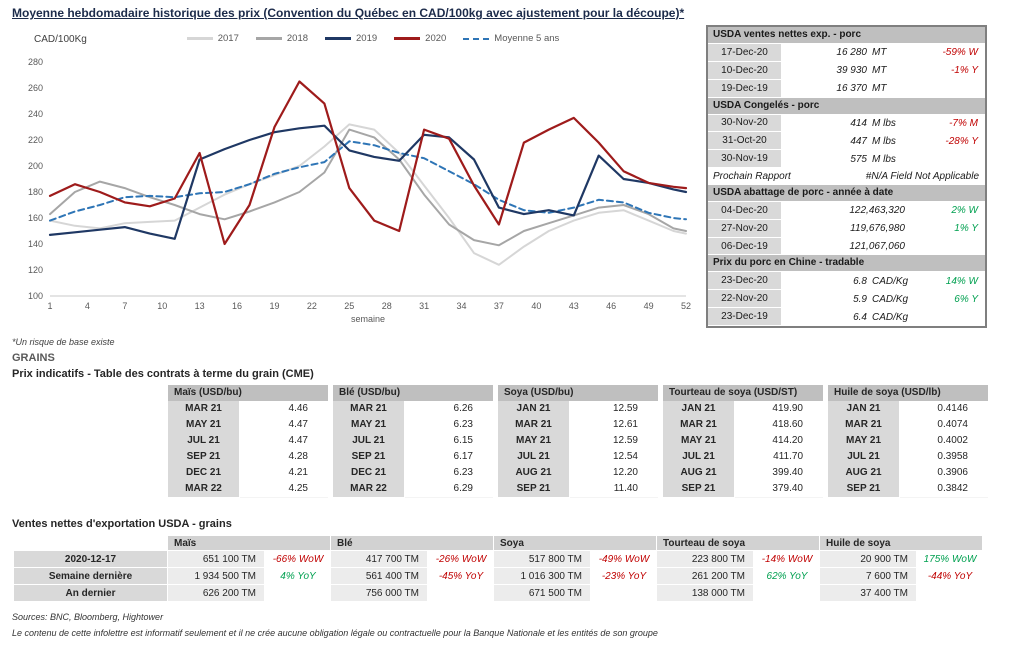 The width and height of the screenshot is (1024, 650). I want to click on exports-change-cell: -45% YoY, so click(461, 576).